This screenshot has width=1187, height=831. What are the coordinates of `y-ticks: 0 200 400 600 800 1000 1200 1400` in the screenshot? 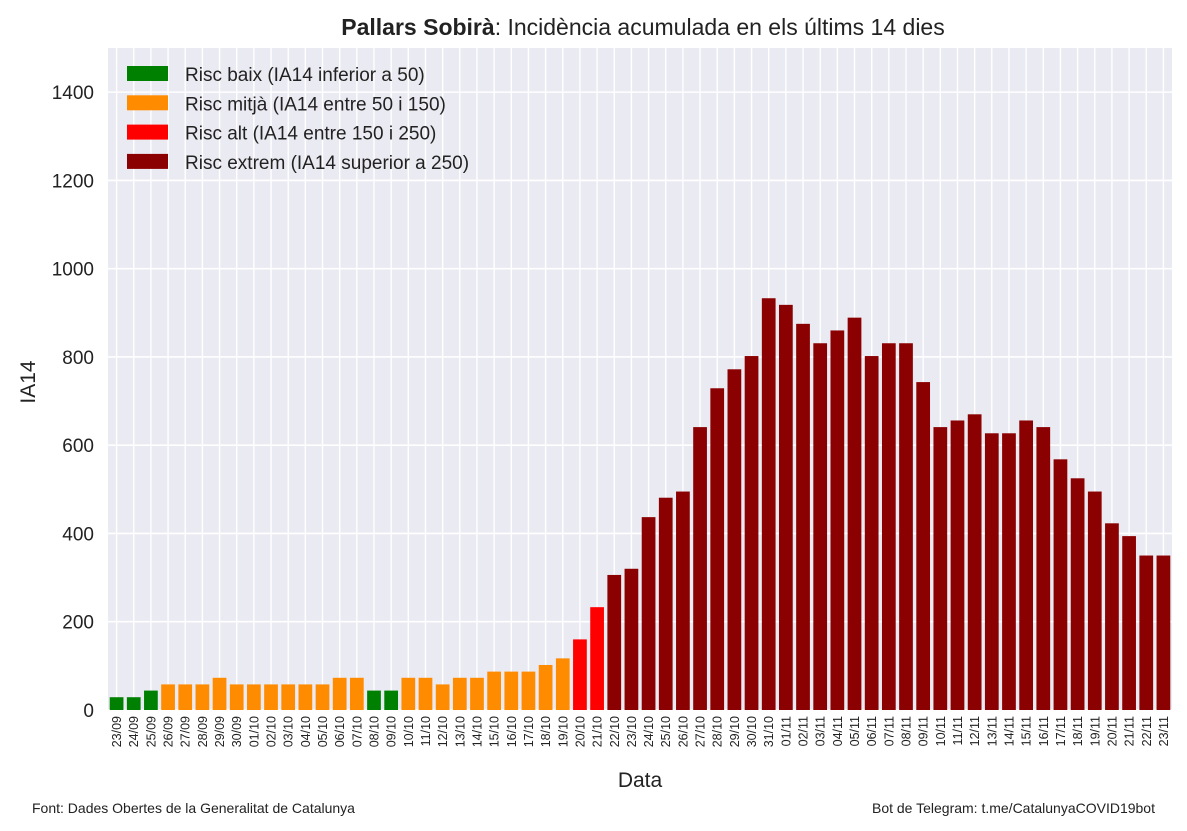 It's located at (73, 402).